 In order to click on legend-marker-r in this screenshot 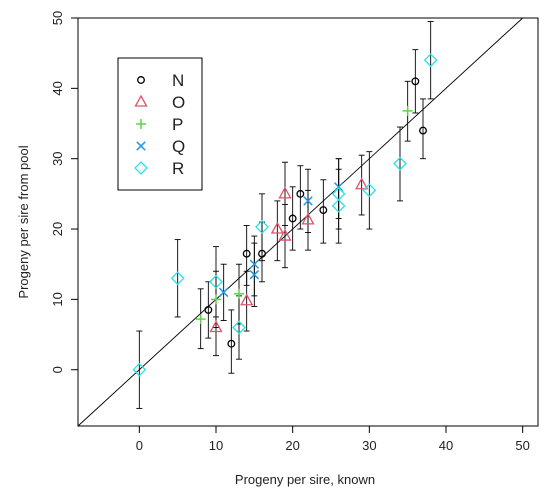, I will do `click(141, 168)`.